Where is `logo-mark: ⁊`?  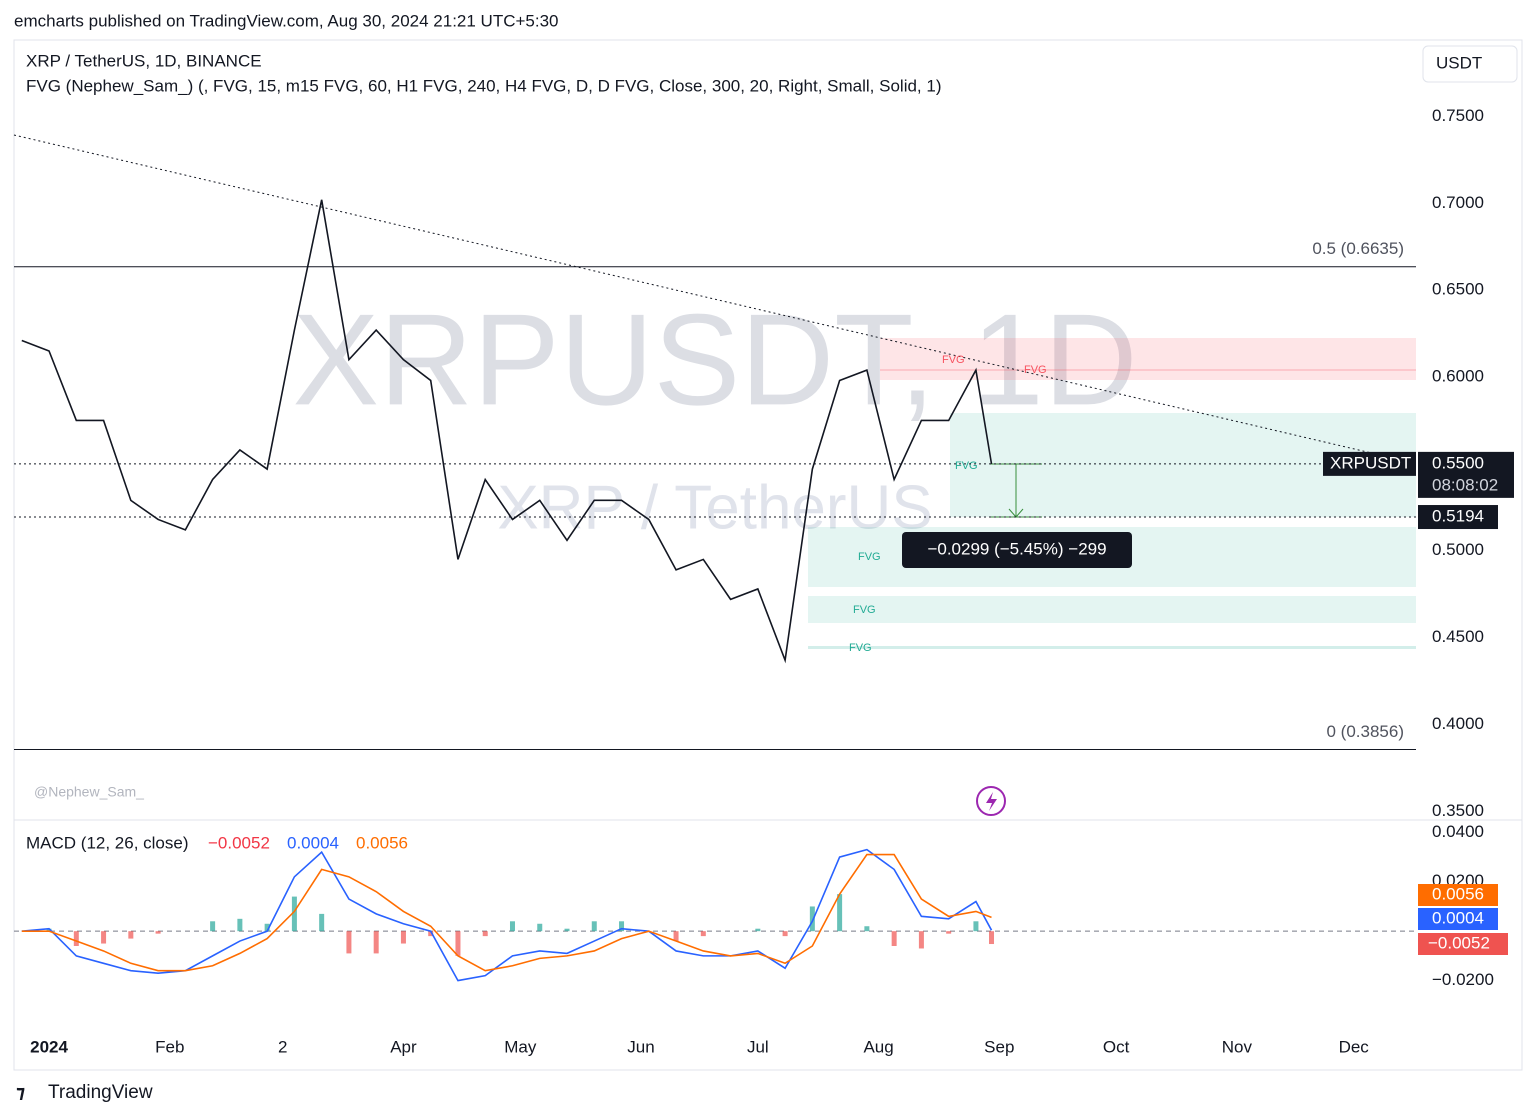
logo-mark: ⁊ is located at coordinates (20, 1092).